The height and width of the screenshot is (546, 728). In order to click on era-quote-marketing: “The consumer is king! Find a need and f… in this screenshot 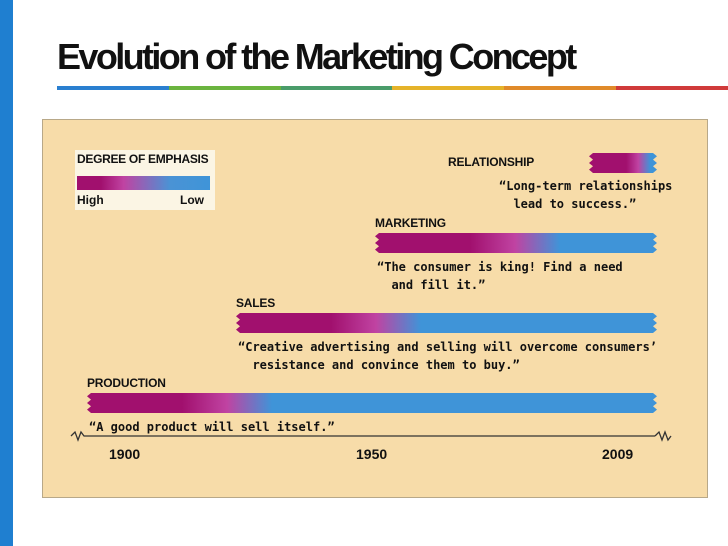, I will do `click(500, 276)`.